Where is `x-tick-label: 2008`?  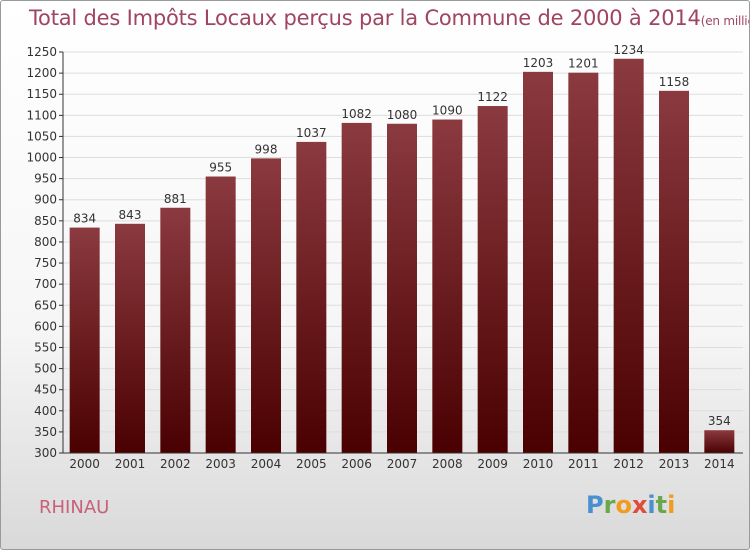 x-tick-label: 2008 is located at coordinates (447, 464).